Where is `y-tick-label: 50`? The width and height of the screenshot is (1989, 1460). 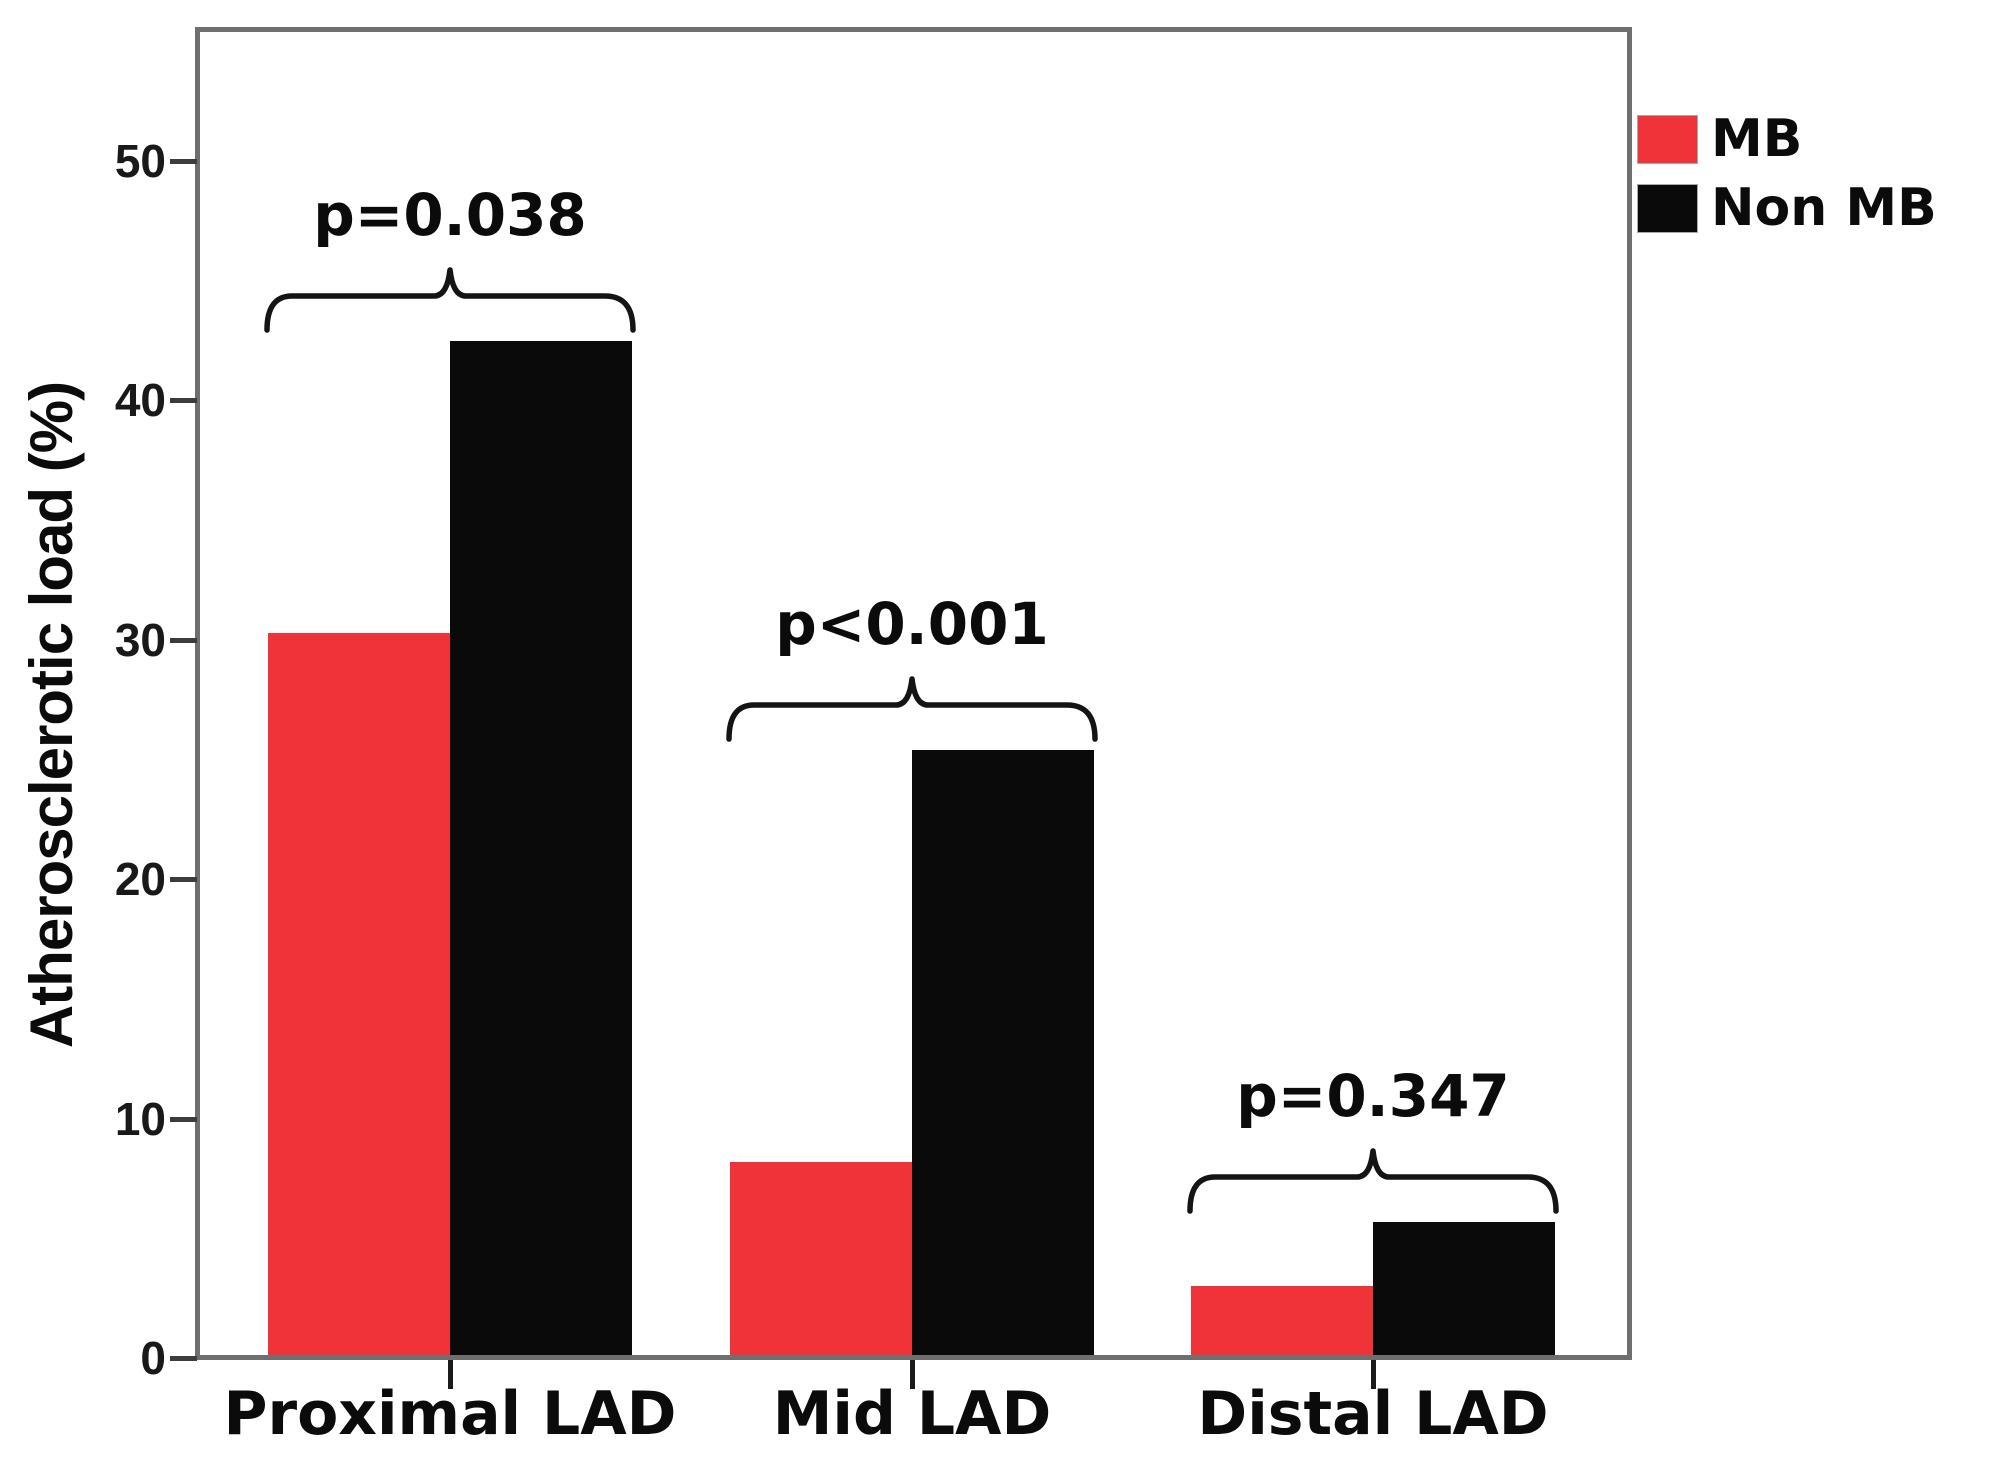 y-tick-label: 50 is located at coordinates (140, 161).